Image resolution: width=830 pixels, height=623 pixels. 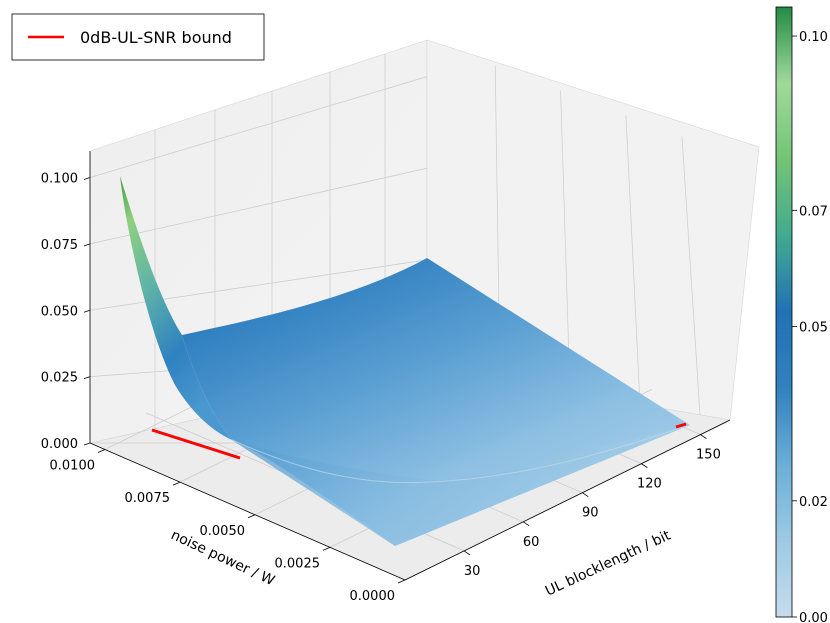 I want to click on colorbar-tick-label: 0.07, so click(x=813, y=211).